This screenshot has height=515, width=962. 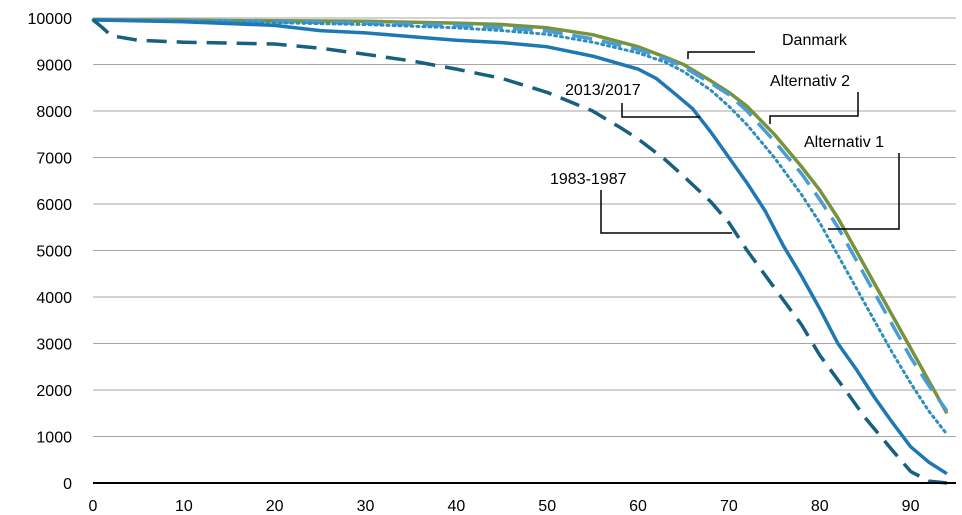 What do you see at coordinates (660, 110) in the screenshot?
I see `2013-2017-label-leader` at bounding box center [660, 110].